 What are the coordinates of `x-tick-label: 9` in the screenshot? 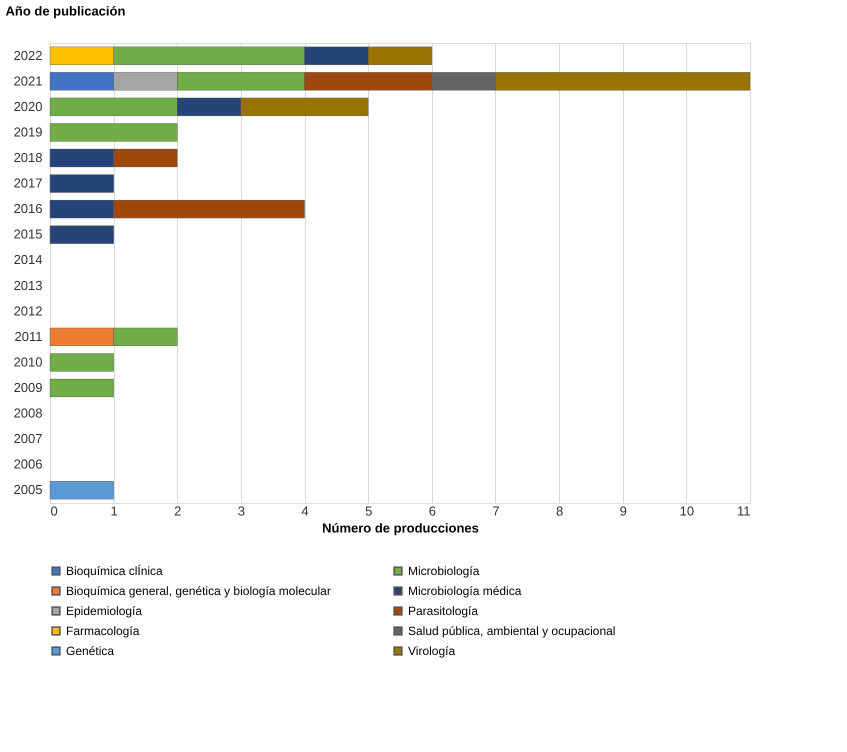 It's located at (623, 511).